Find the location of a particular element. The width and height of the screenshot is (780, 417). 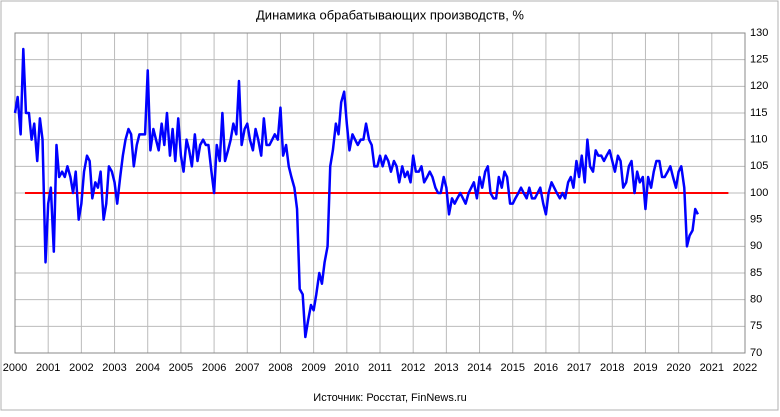

y-tick-label: 120 is located at coordinates (759, 86).